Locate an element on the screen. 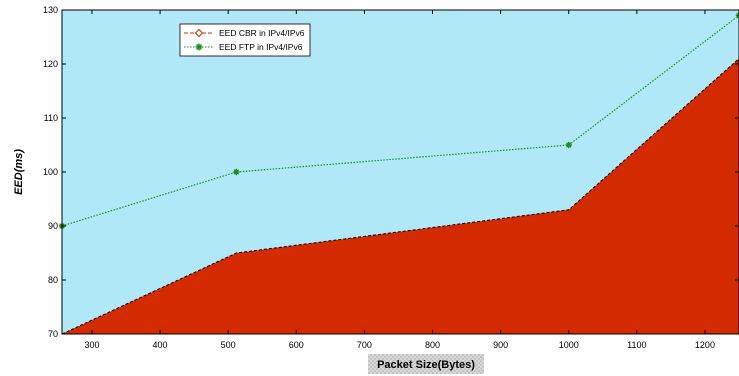 Image resolution: width=739 pixels, height=376 pixels. legend-box is located at coordinates (245, 40).